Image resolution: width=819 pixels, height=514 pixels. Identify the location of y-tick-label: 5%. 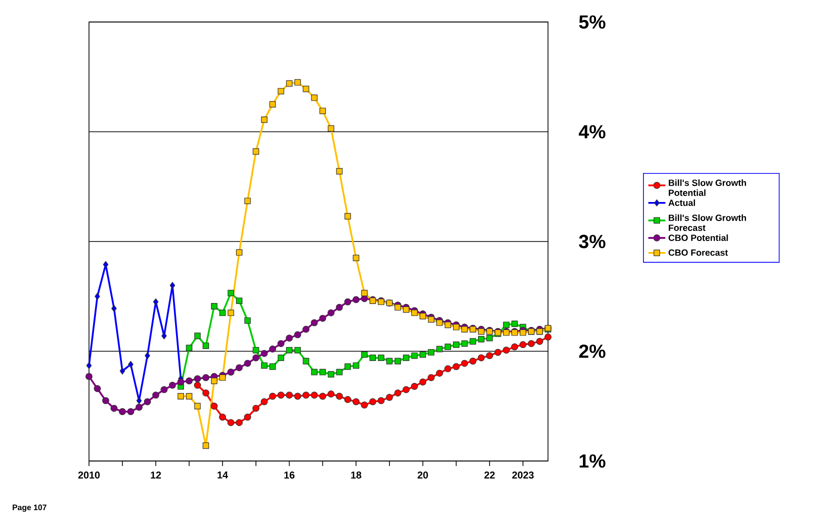
(592, 22).